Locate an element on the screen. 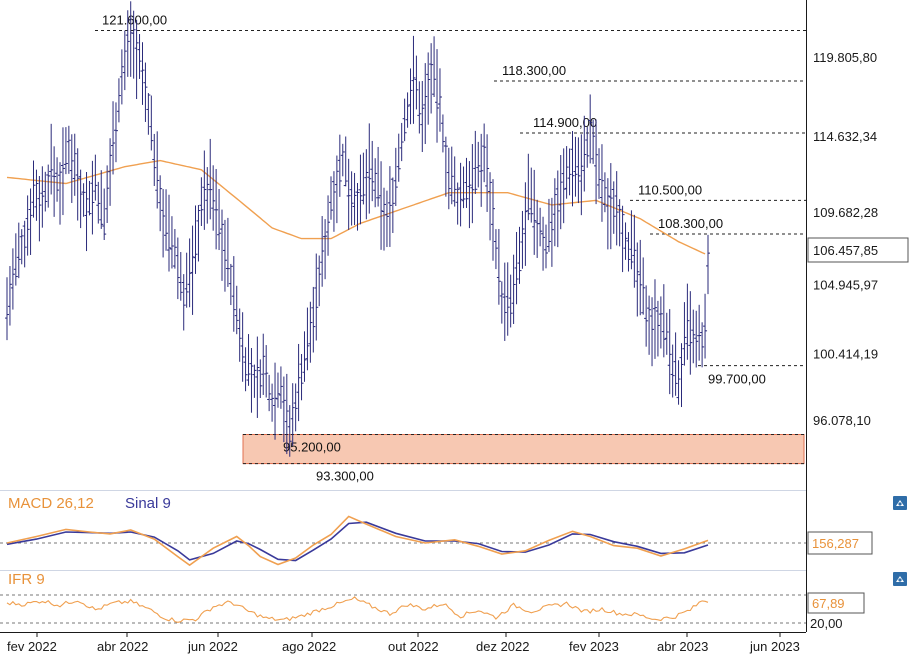  support-zone is located at coordinates (523, 449).